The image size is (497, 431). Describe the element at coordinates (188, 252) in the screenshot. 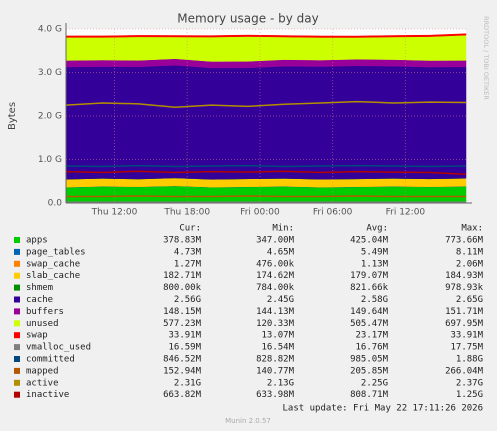

I see `legend-stat: 4.73M` at that location.